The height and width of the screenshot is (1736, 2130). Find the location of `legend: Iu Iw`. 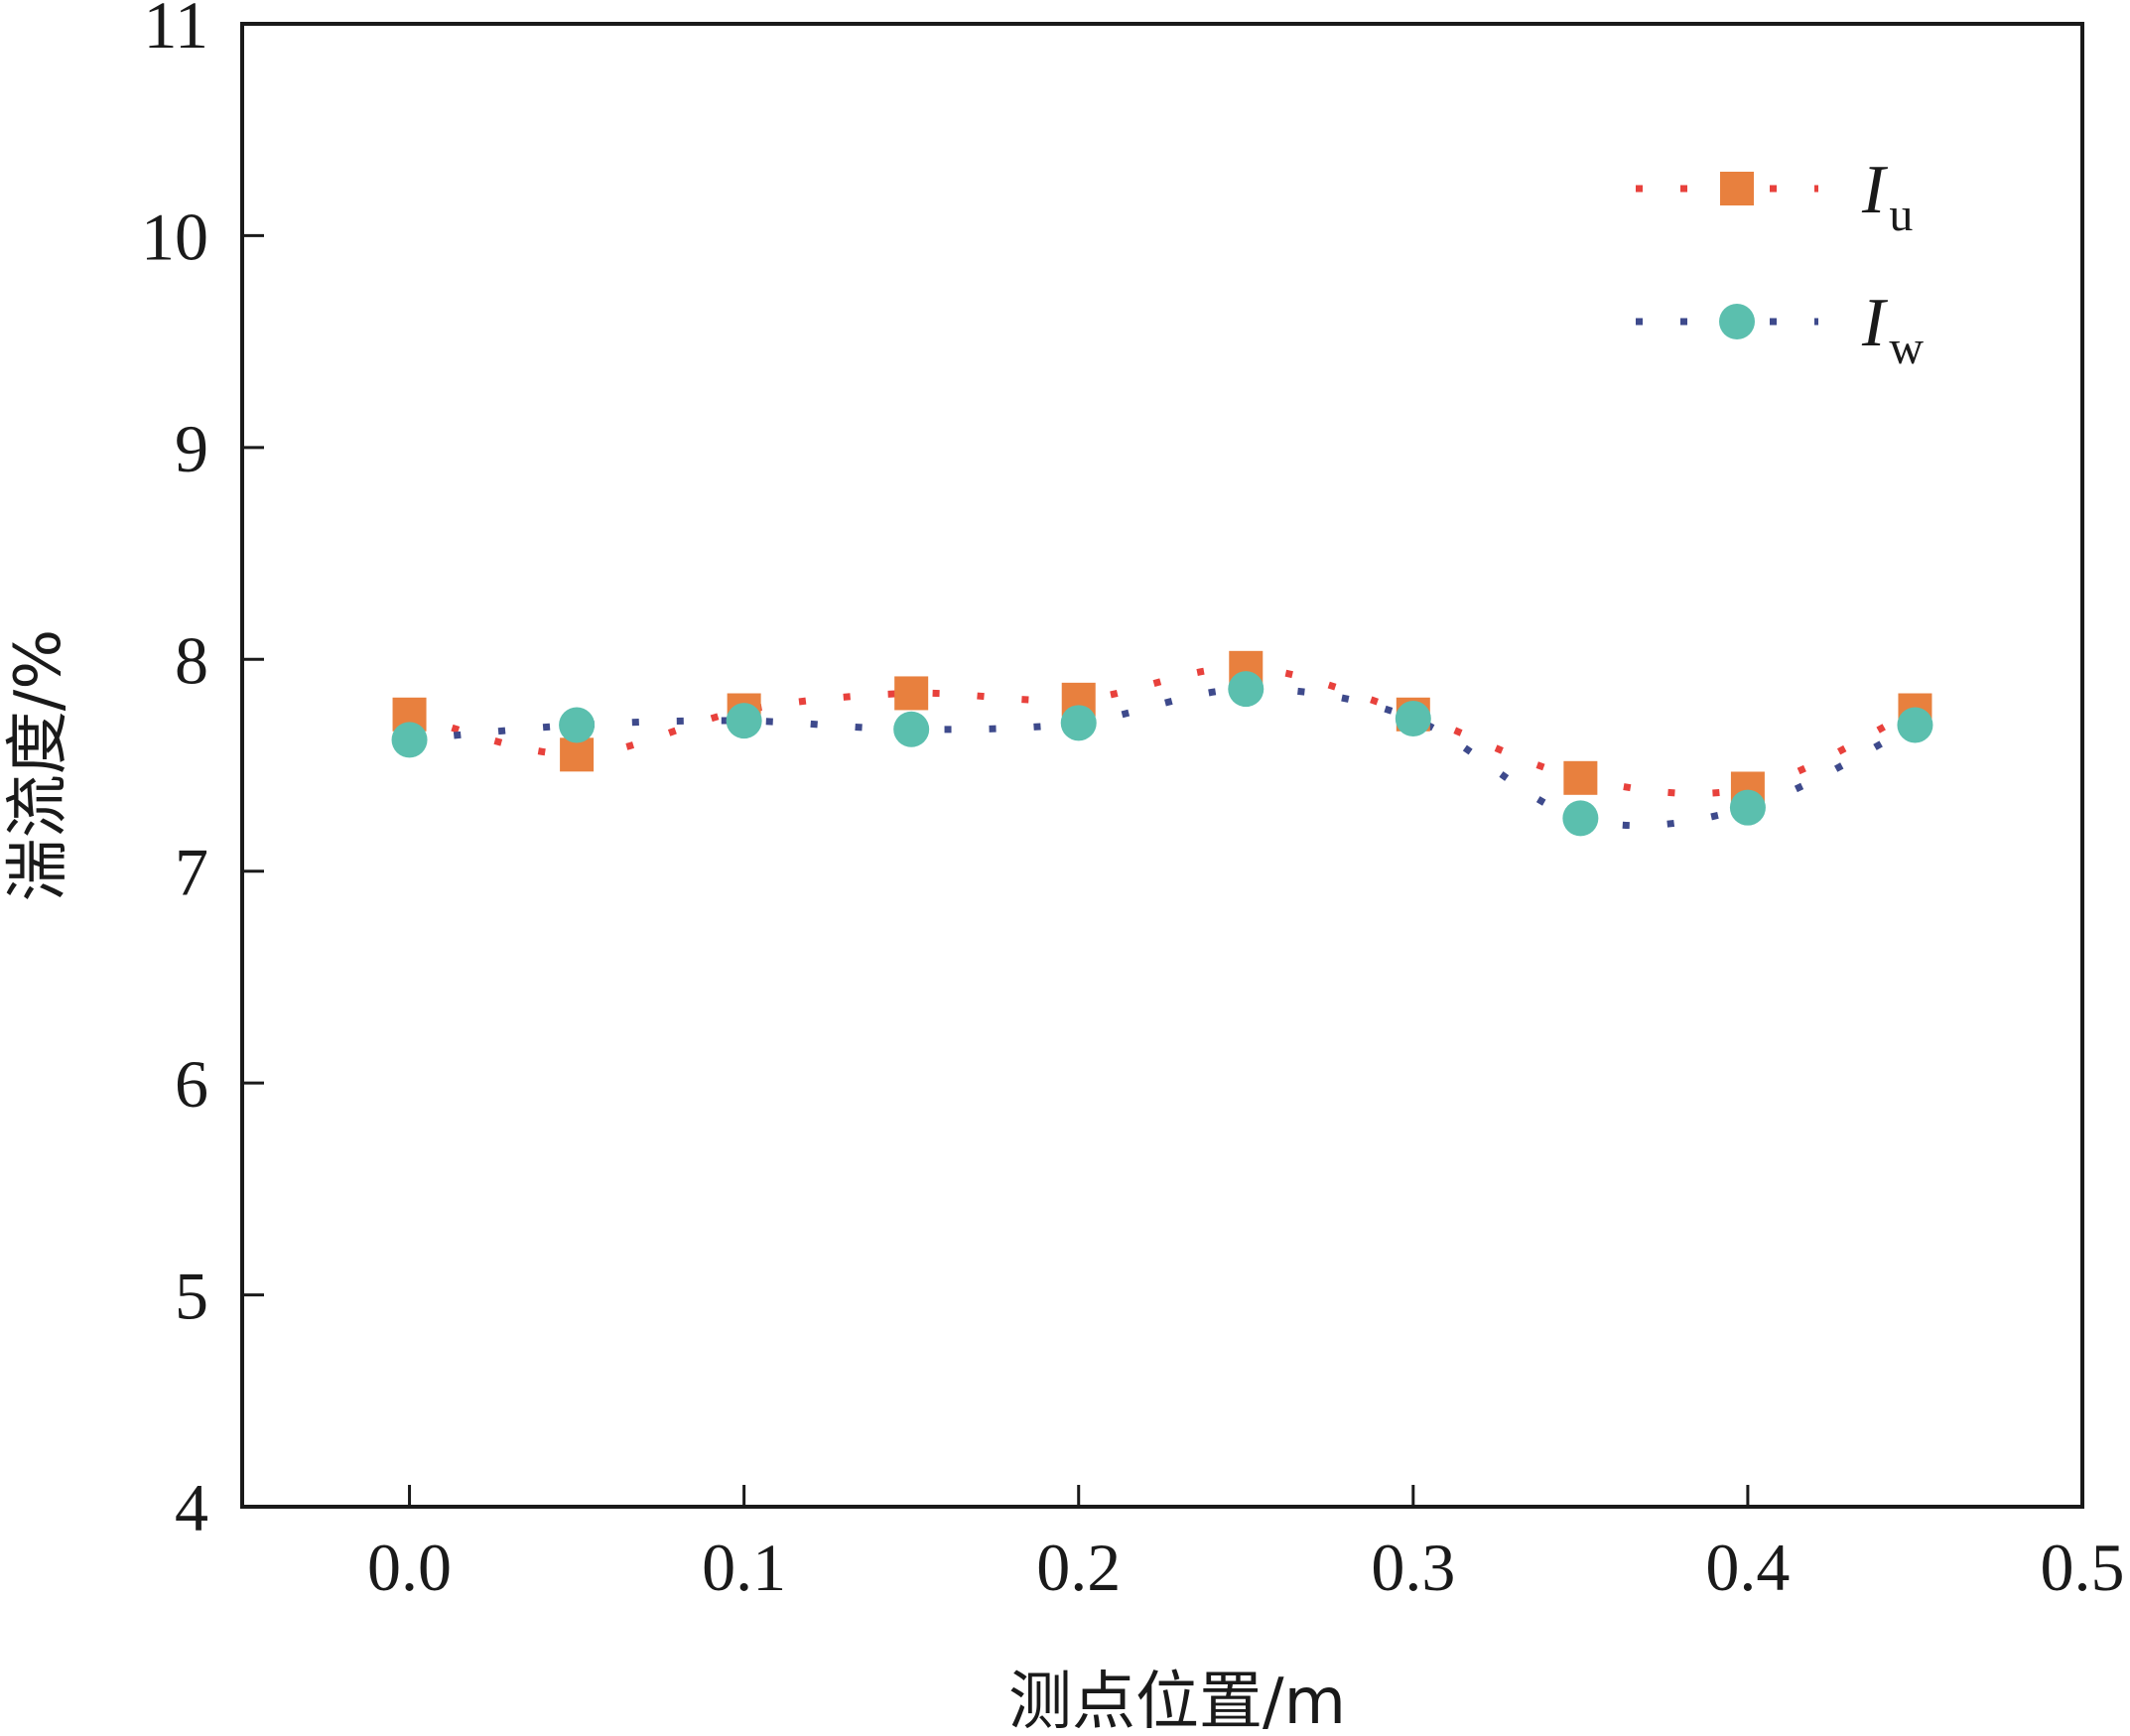

legend: Iu Iw is located at coordinates (1780, 263).